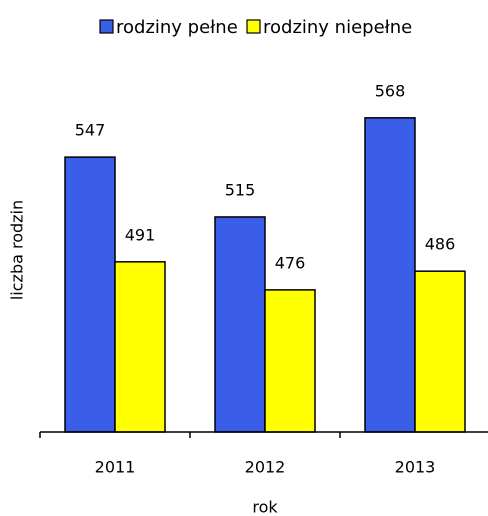 This screenshot has width=488, height=516. I want to click on data-label: 491, so click(140, 234).